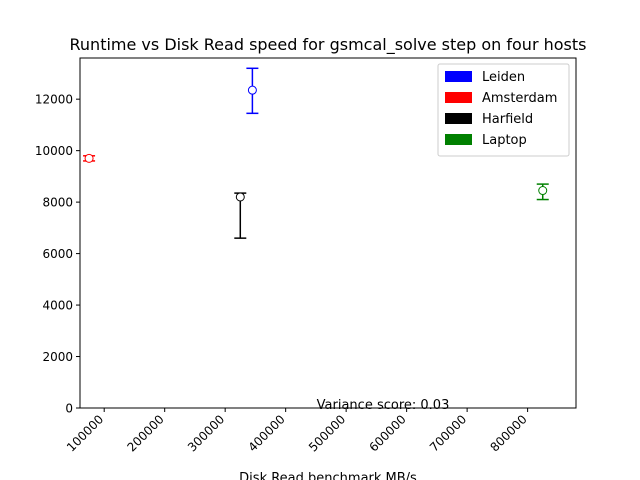 This screenshot has width=640, height=480. I want to click on legend-box, so click(503, 110).